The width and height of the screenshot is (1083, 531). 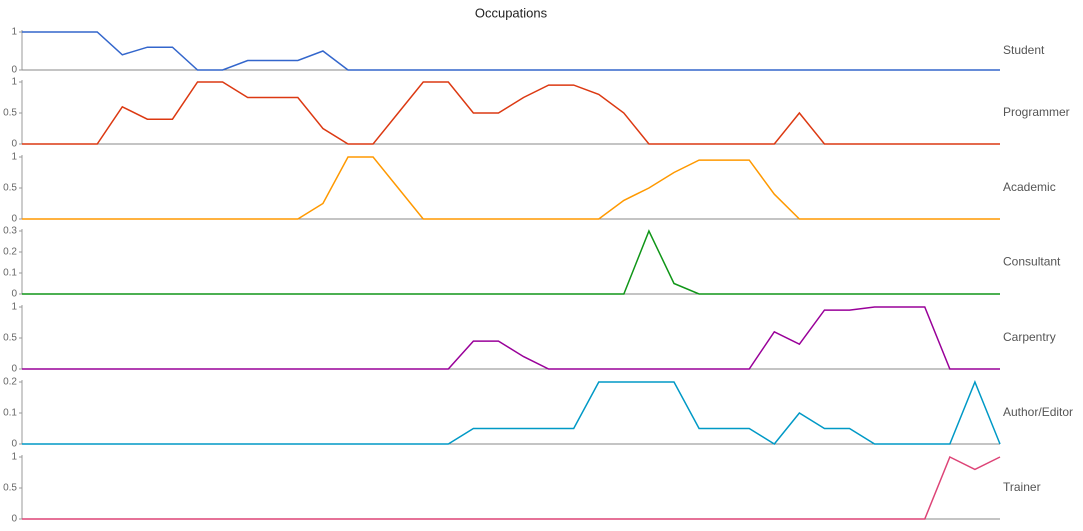 What do you see at coordinates (1029, 337) in the screenshot?
I see `series-label: Carpentry` at bounding box center [1029, 337].